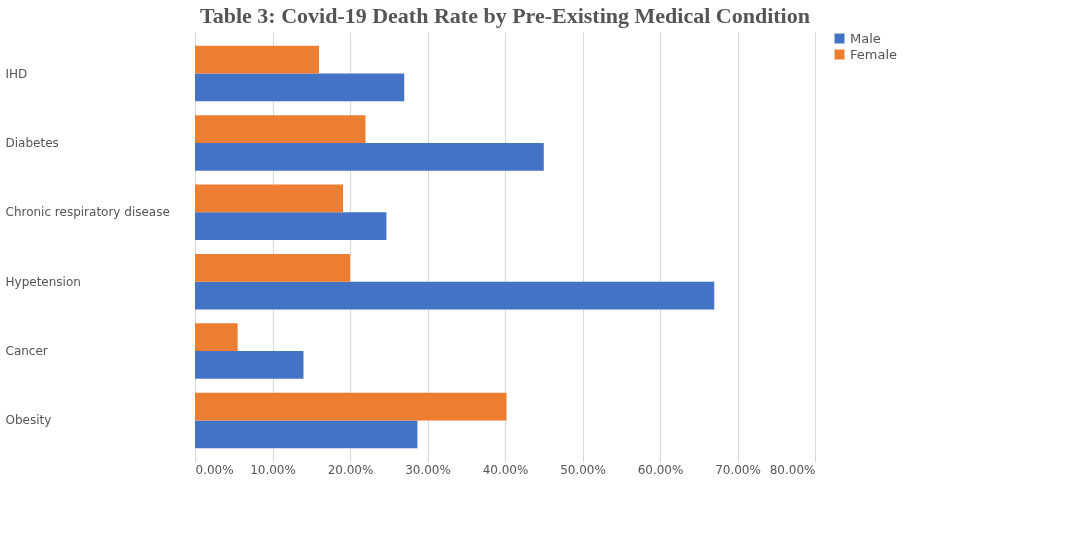  Describe the element at coordinates (273, 469) in the screenshot. I see `x-tick-label: 10.00%` at that location.